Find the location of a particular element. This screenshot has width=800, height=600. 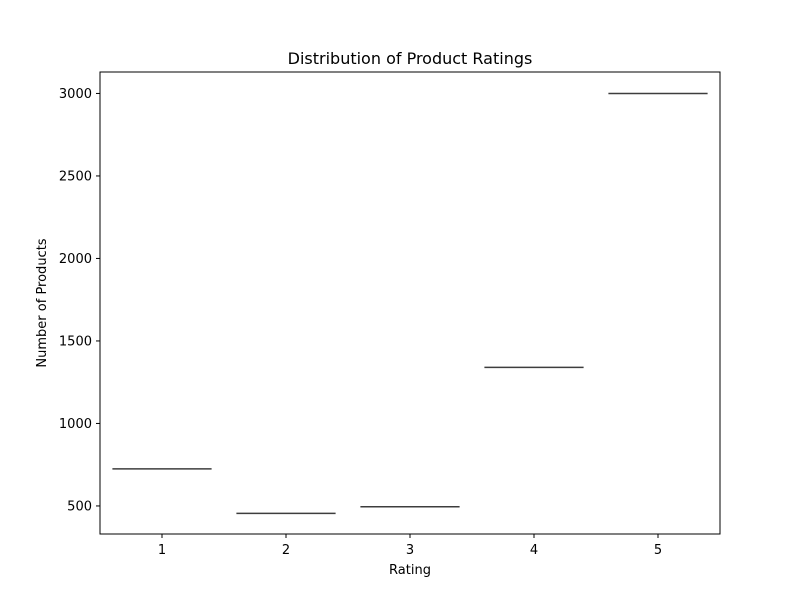

x-tick-label-4: 4 is located at coordinates (534, 550).